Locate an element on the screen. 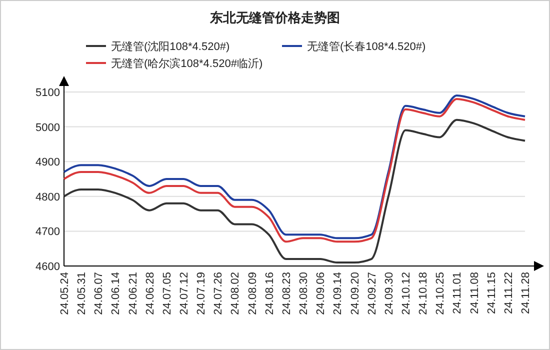 This screenshot has height=350, width=550. x-tick-label: 24.11.28 is located at coordinates (526, 293).